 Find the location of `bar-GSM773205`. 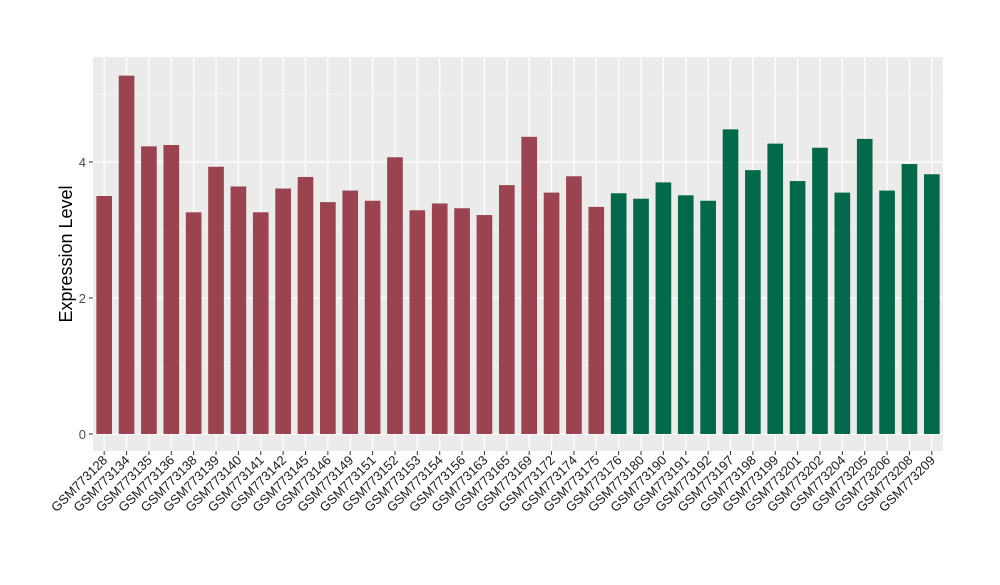

bar-GSM773205 is located at coordinates (864, 286).